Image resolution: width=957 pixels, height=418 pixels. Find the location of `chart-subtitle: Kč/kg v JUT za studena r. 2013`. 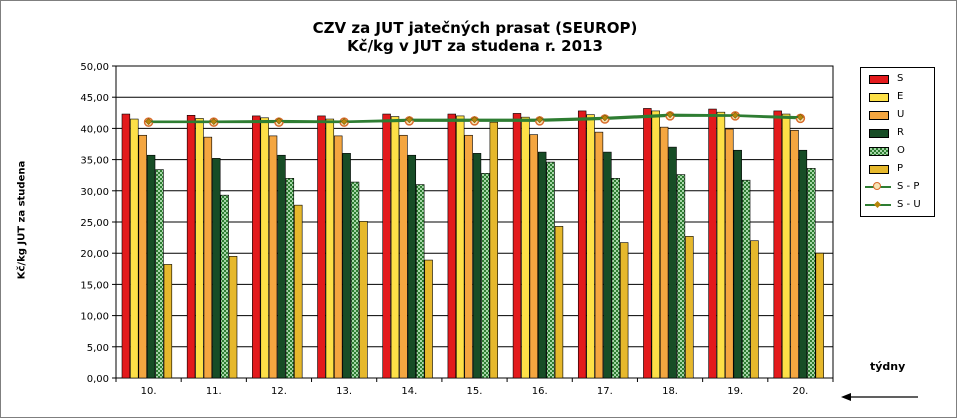

chart-subtitle: Kč/kg v JUT za studena r. 2013 is located at coordinates (475, 46).